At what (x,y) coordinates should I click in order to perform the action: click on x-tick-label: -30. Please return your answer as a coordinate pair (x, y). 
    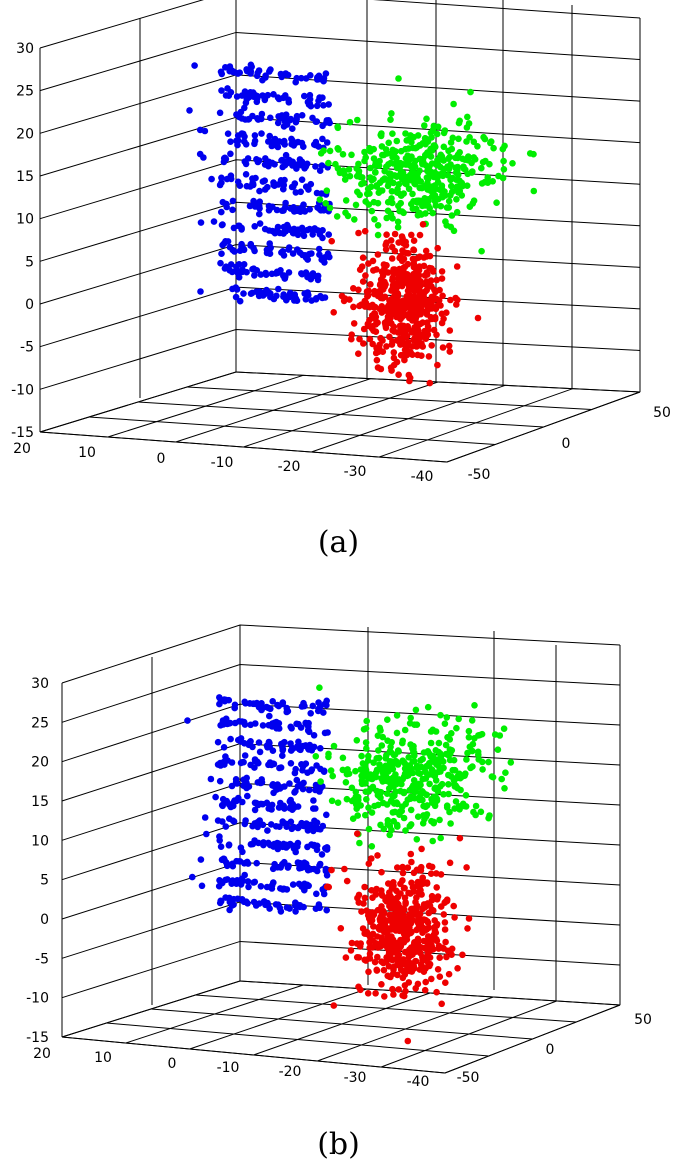
    Looking at the image, I should click on (355, 472).